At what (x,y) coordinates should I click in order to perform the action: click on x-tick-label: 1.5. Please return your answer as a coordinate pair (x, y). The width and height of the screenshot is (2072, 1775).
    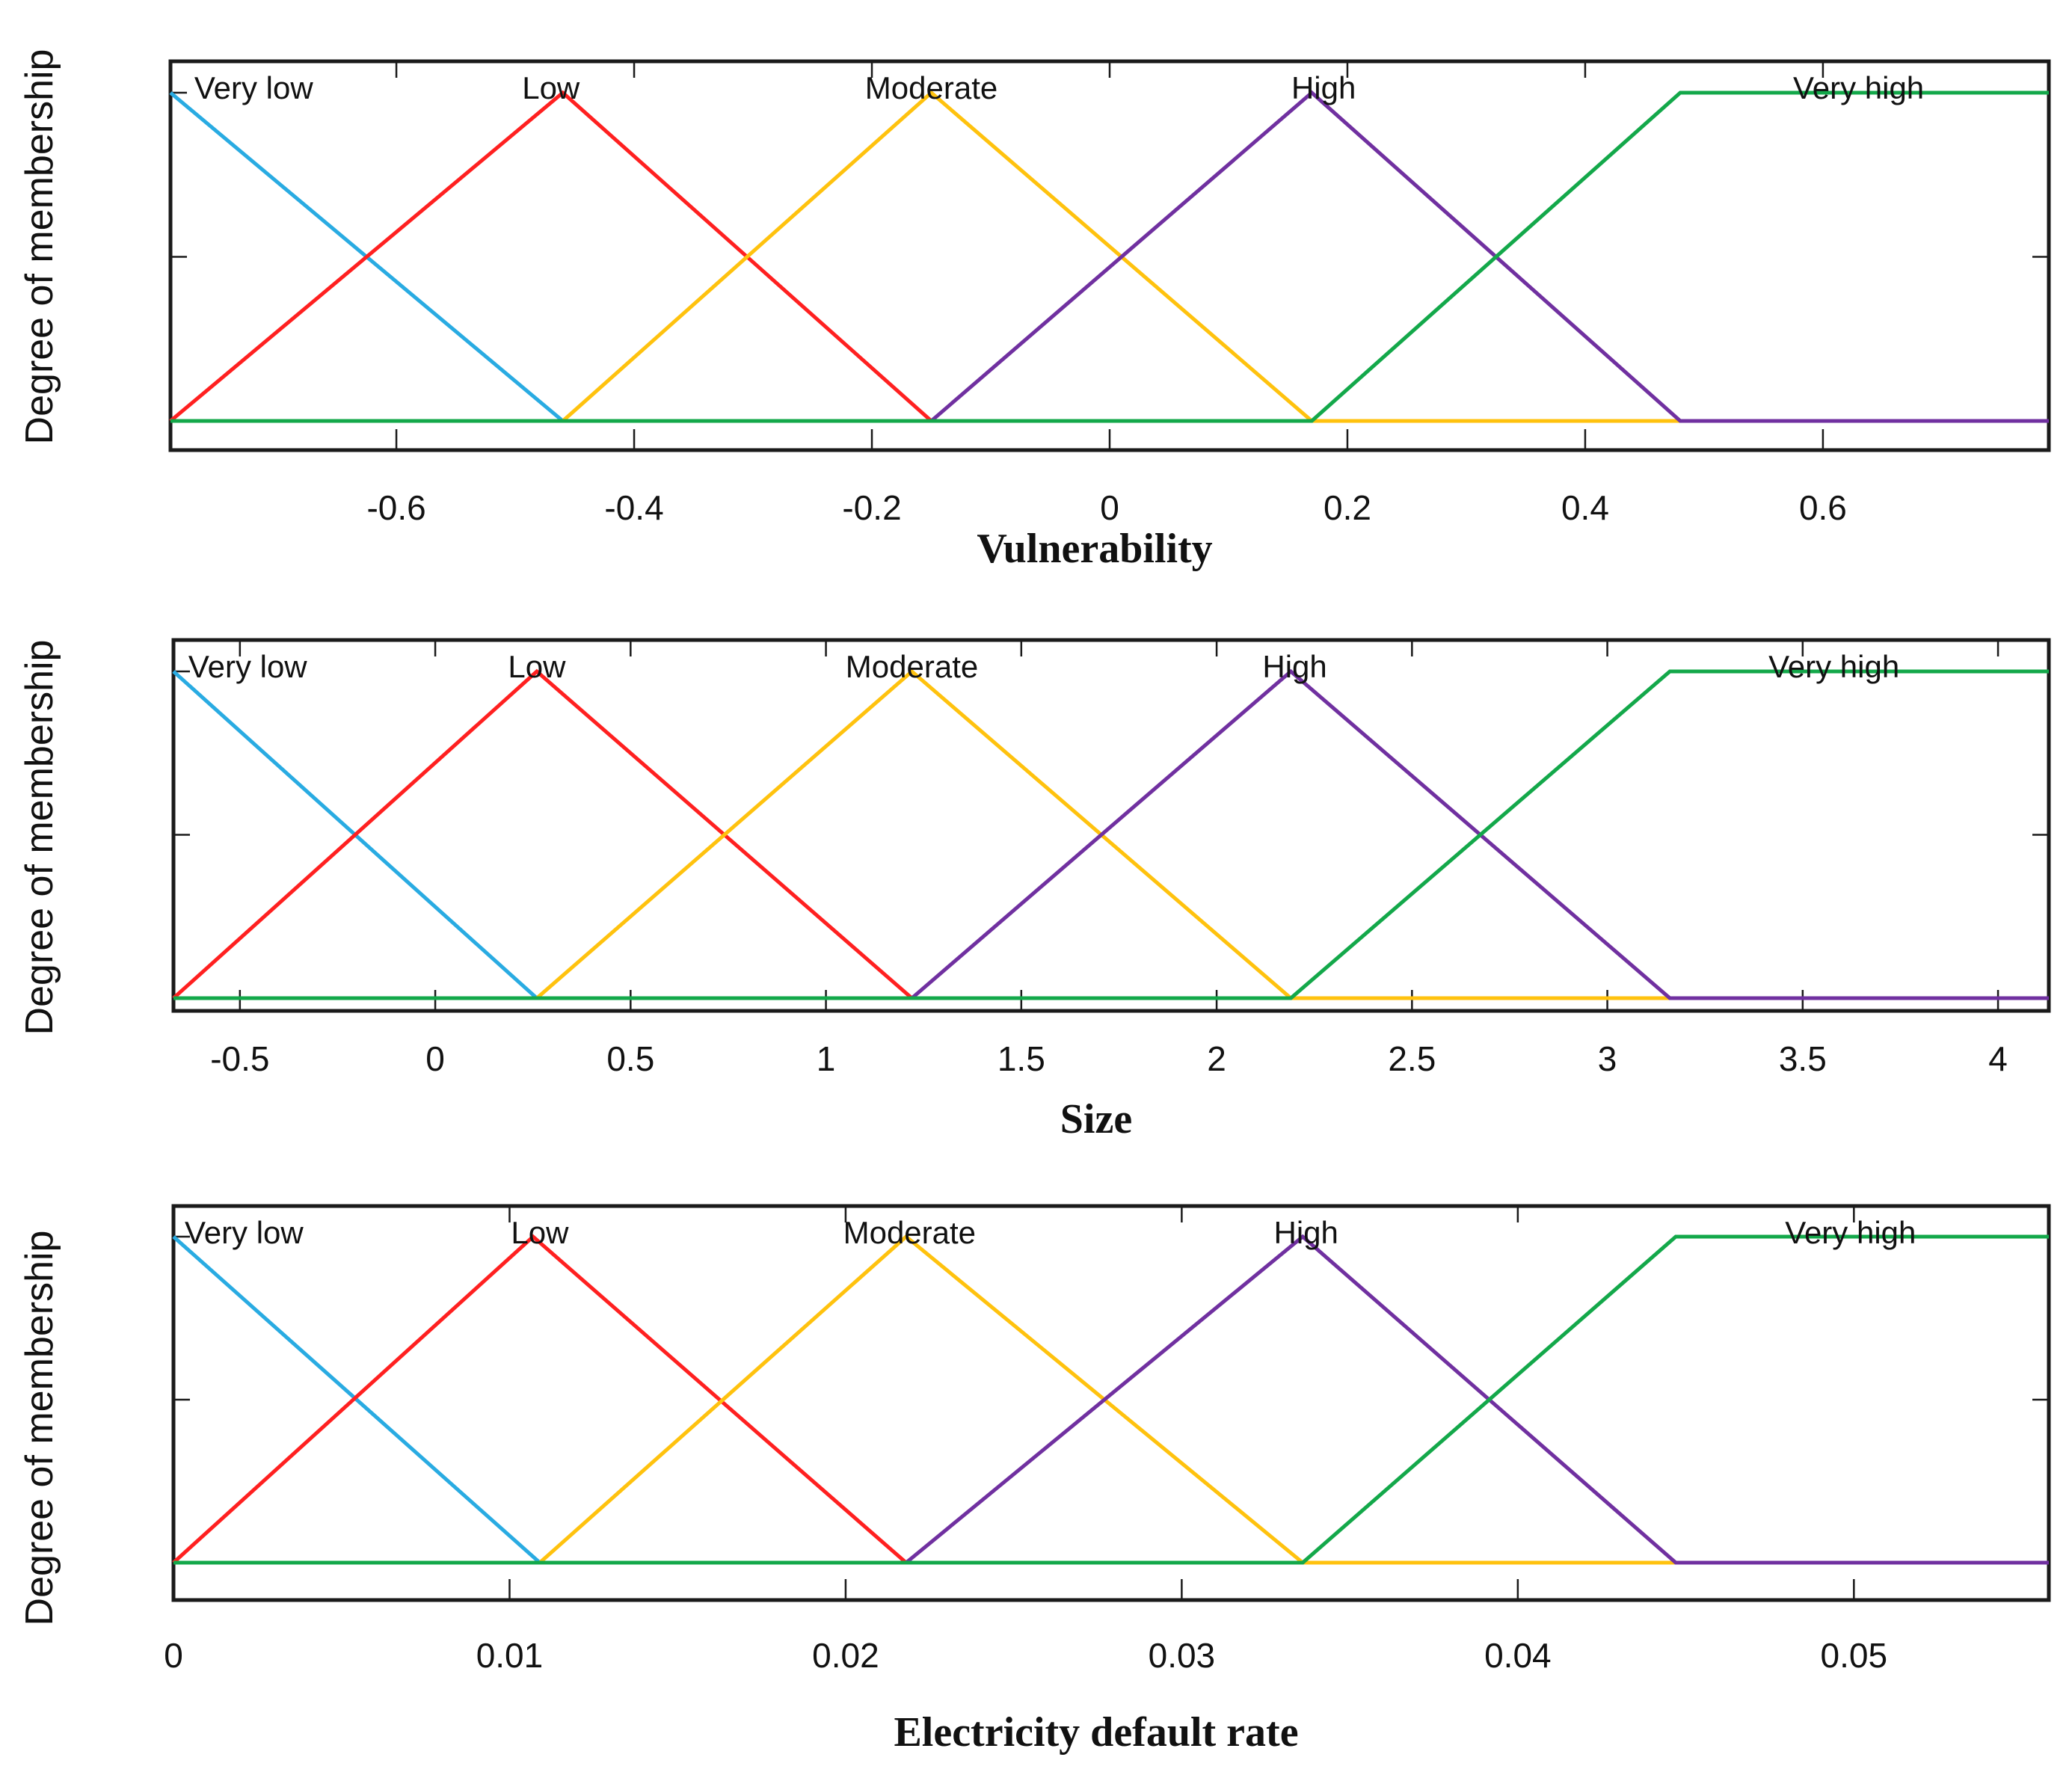
    Looking at the image, I should click on (1021, 1058).